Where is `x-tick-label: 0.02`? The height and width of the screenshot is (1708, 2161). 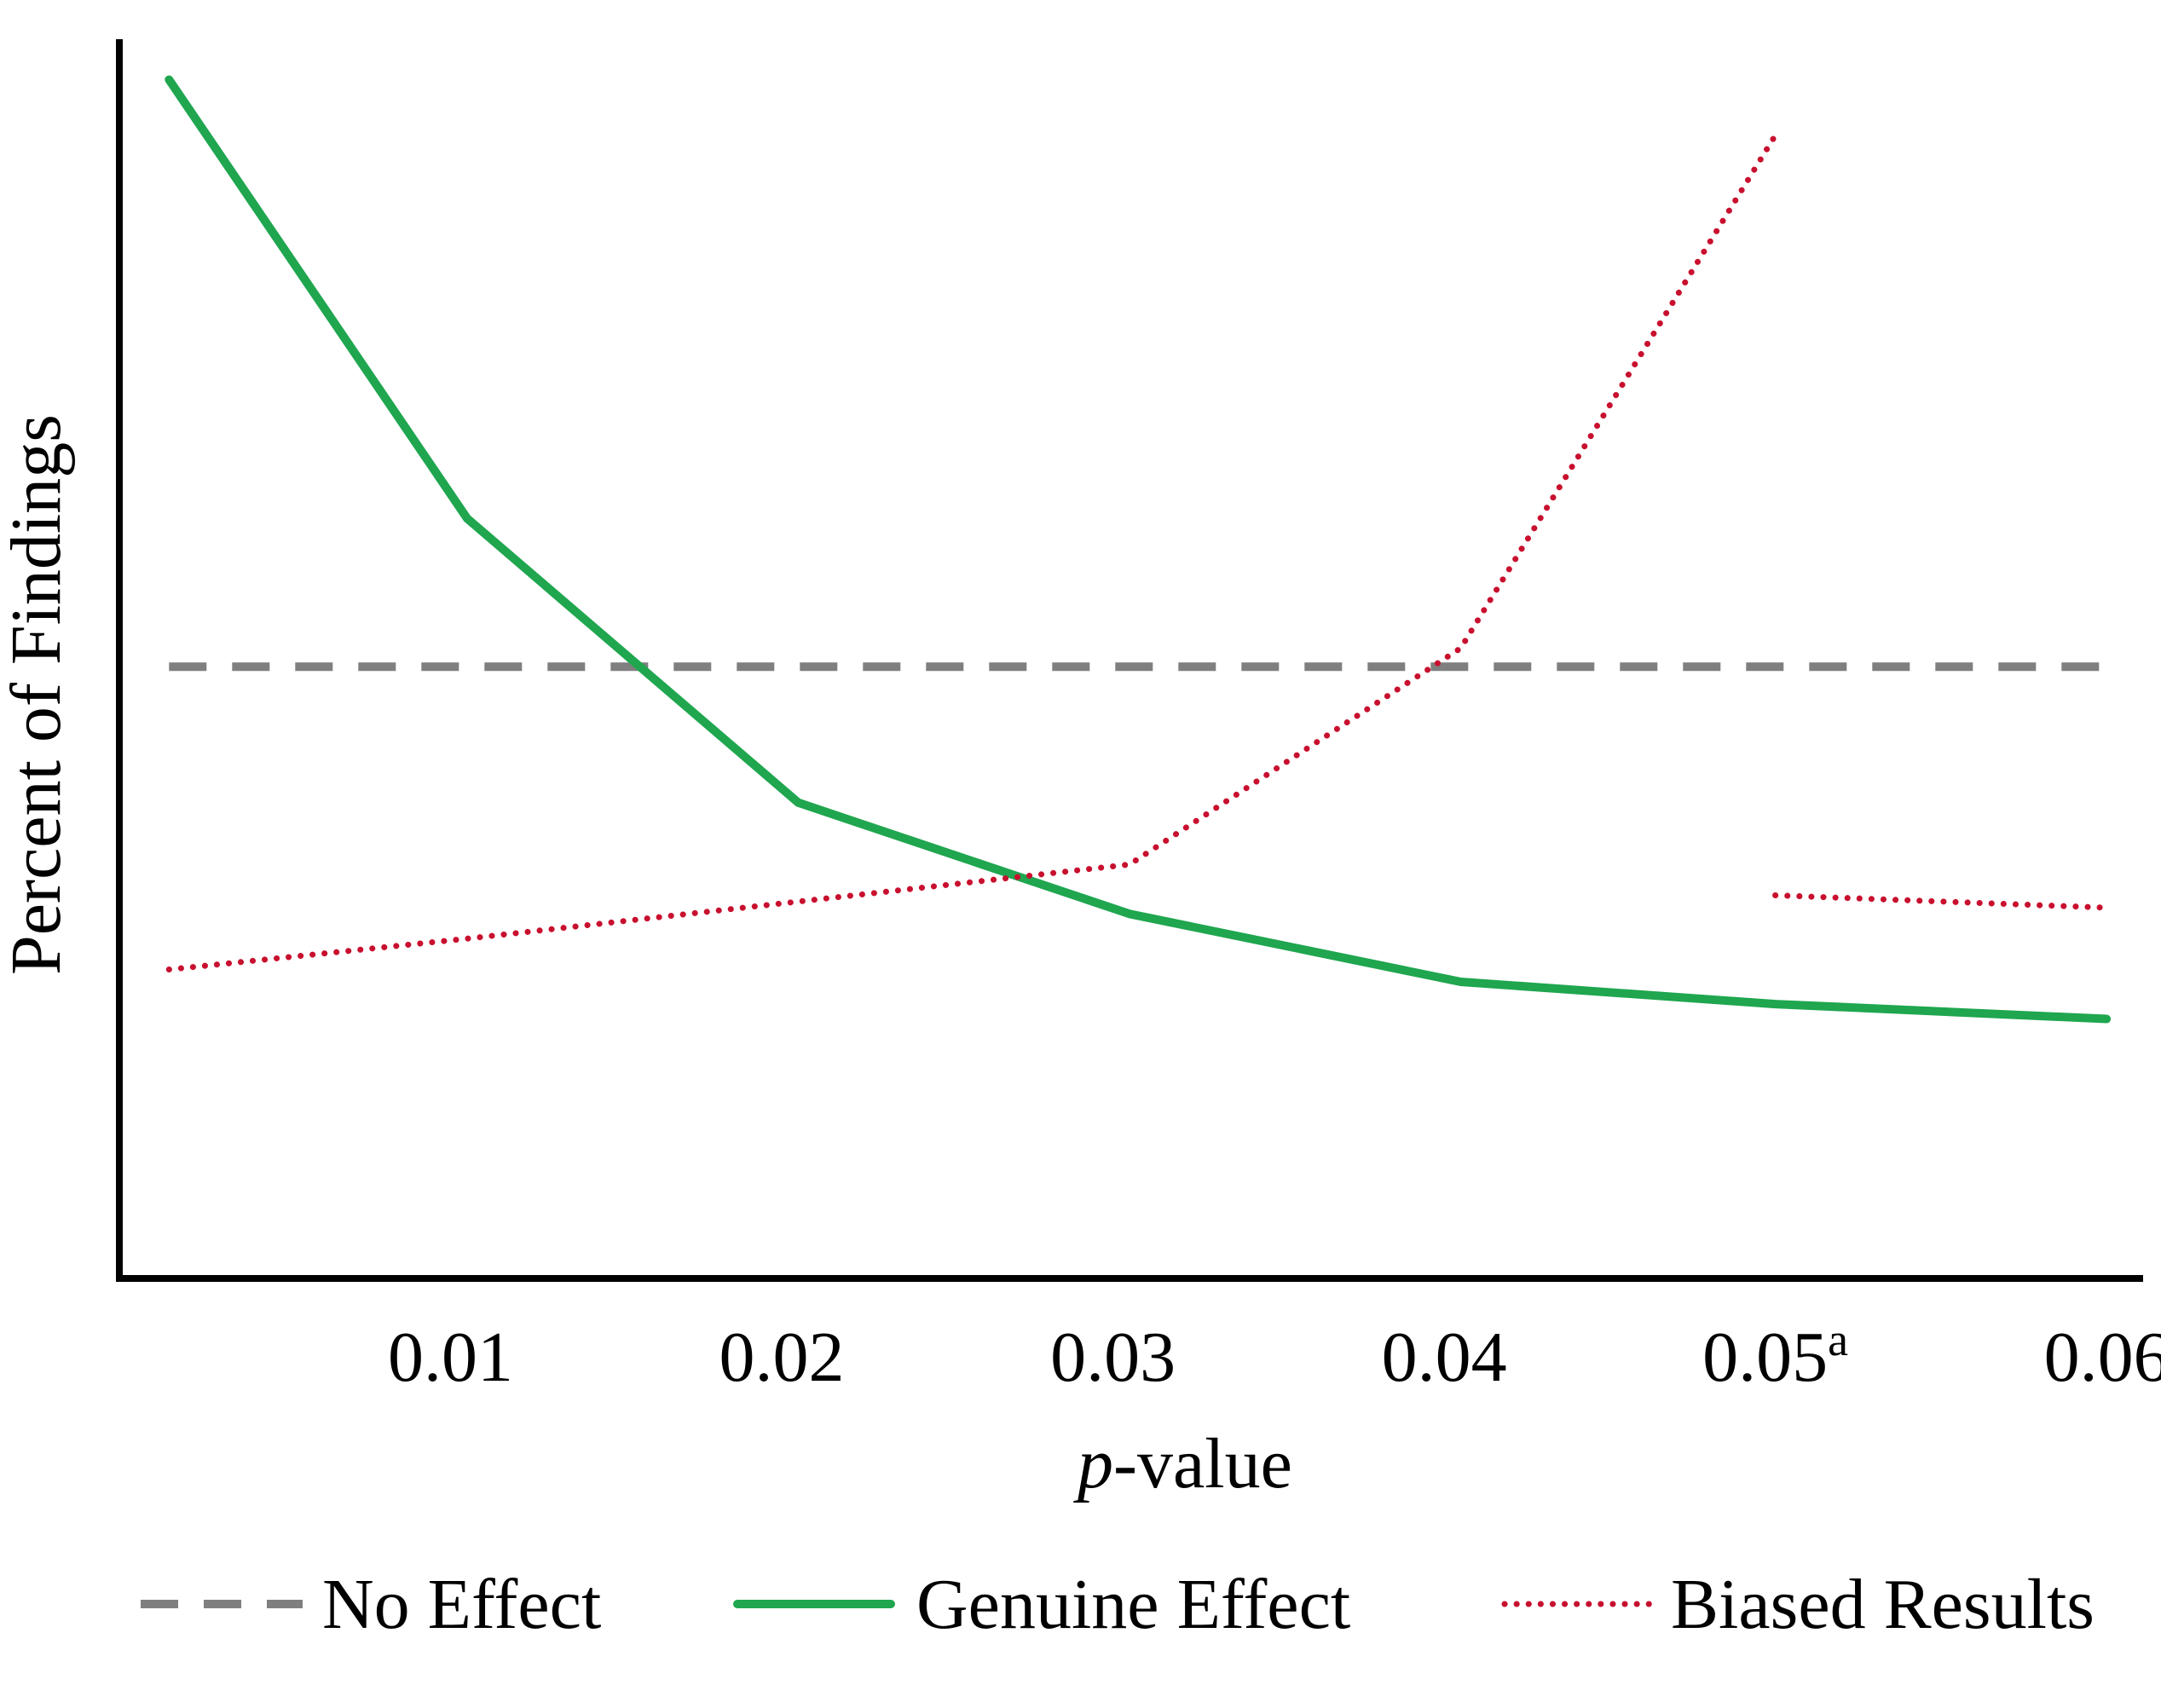 x-tick-label: 0.02 is located at coordinates (782, 1357).